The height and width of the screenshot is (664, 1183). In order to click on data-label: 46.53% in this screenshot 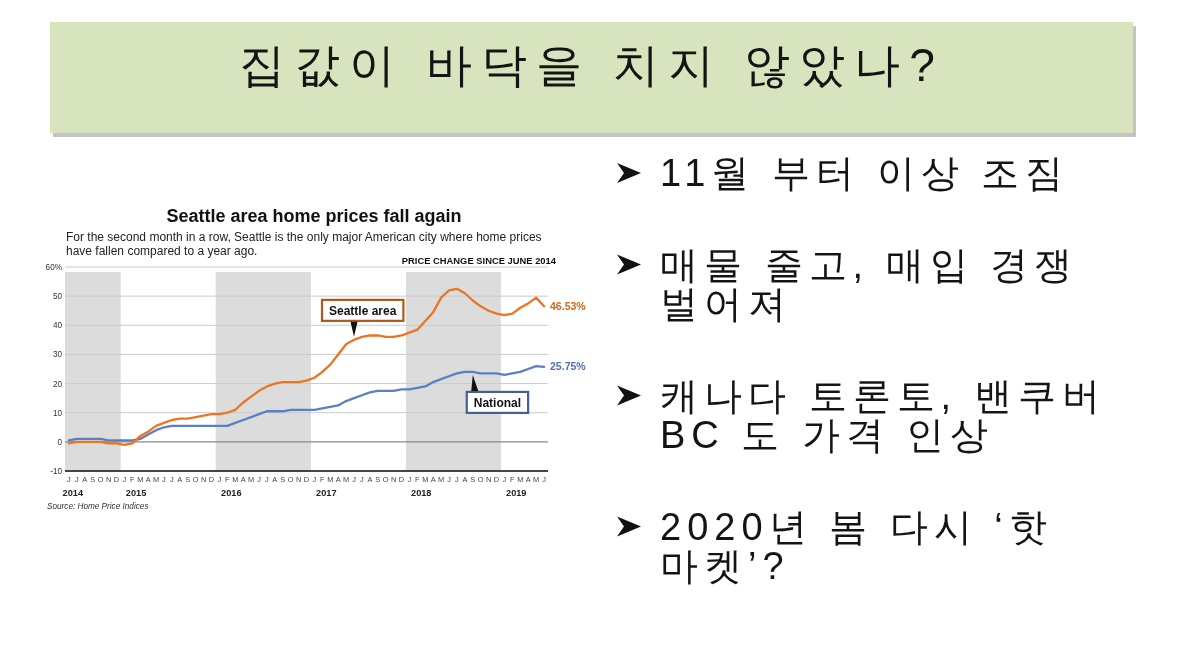, I will do `click(568, 305)`.